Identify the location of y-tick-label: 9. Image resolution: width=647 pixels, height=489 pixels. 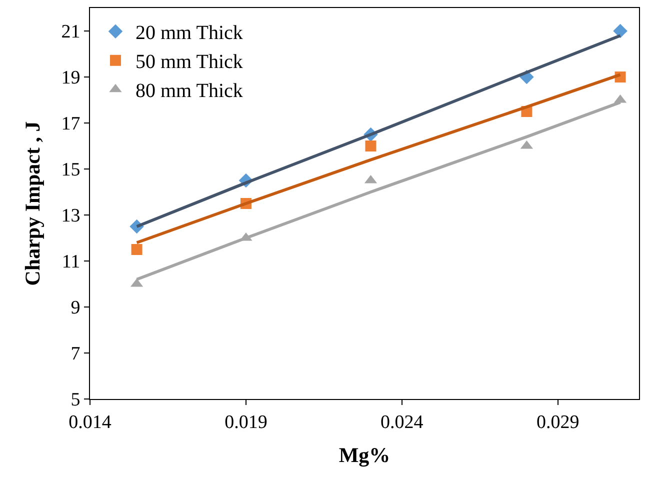
(75, 308).